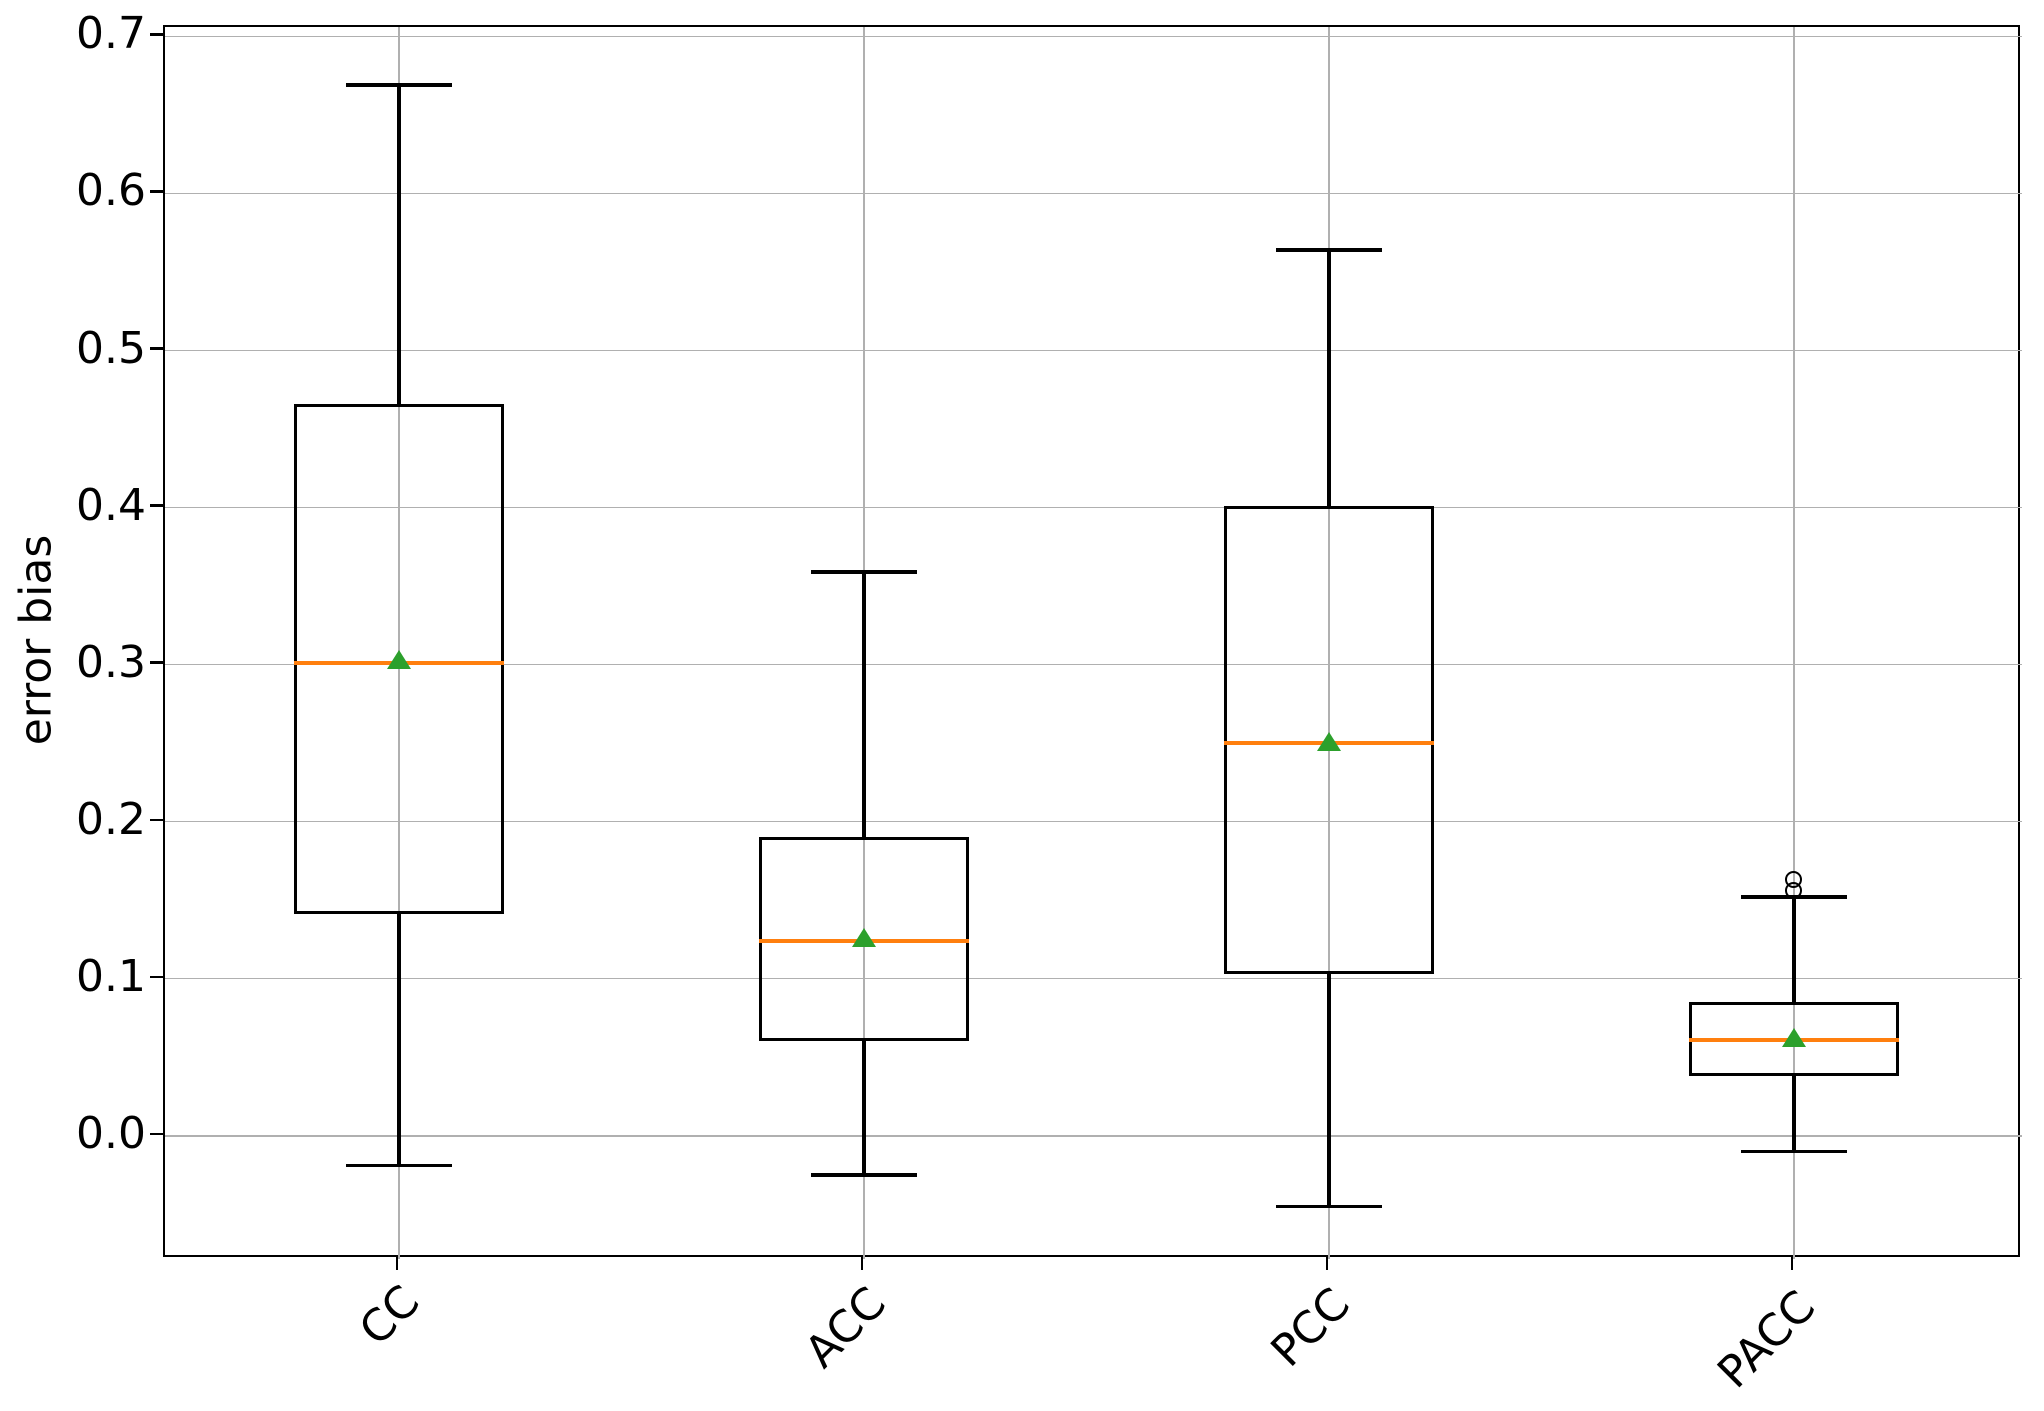 The width and height of the screenshot is (2044, 1411). I want to click on y-tick-label: 0.5, so click(111, 348).